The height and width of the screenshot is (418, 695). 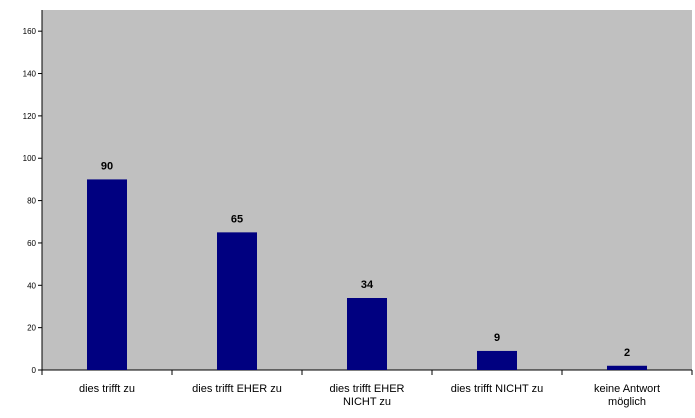 What do you see at coordinates (31, 328) in the screenshot?
I see `y-tick-label: 20` at bounding box center [31, 328].